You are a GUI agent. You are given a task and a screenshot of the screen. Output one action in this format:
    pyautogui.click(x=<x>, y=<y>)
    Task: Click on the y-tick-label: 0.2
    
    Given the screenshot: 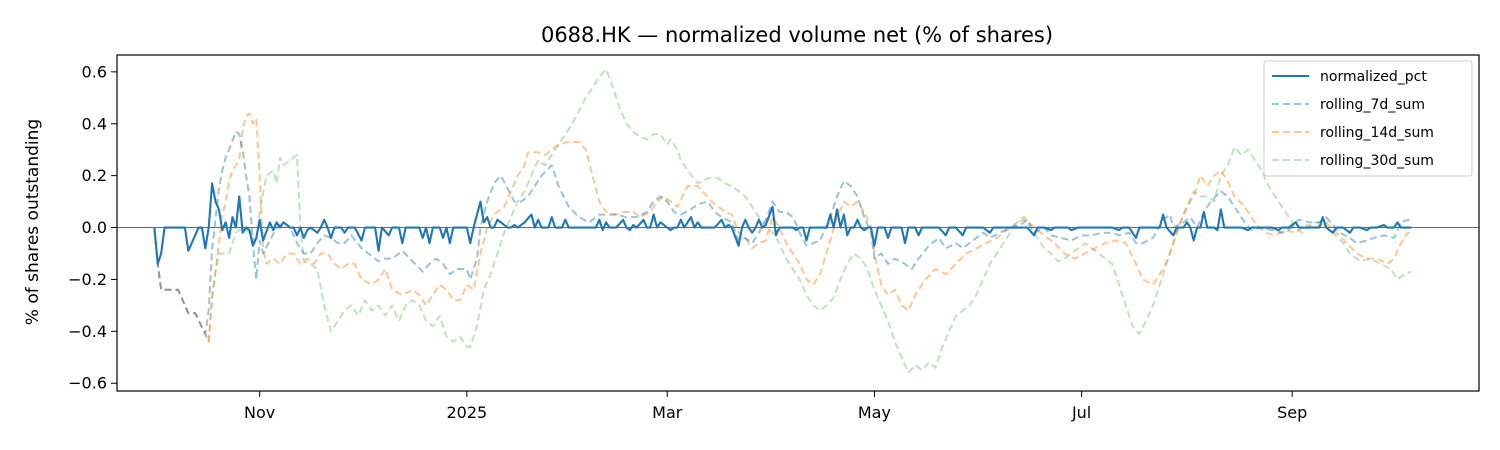 What is the action you would take?
    pyautogui.click(x=94, y=175)
    